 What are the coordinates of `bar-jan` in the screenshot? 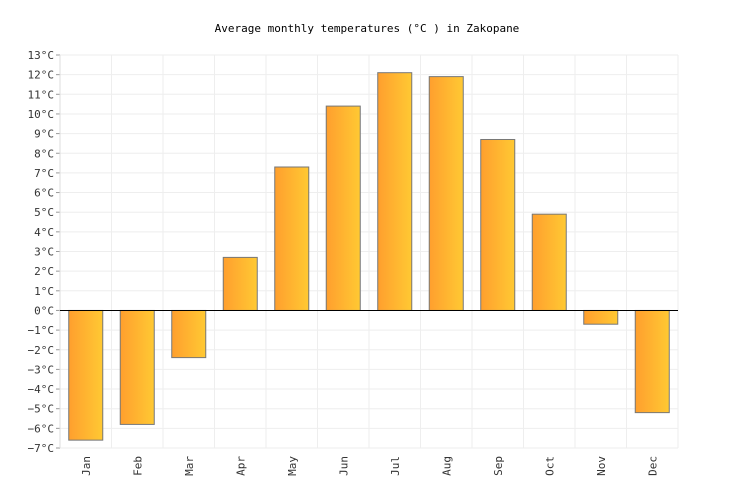 It's located at (86, 375).